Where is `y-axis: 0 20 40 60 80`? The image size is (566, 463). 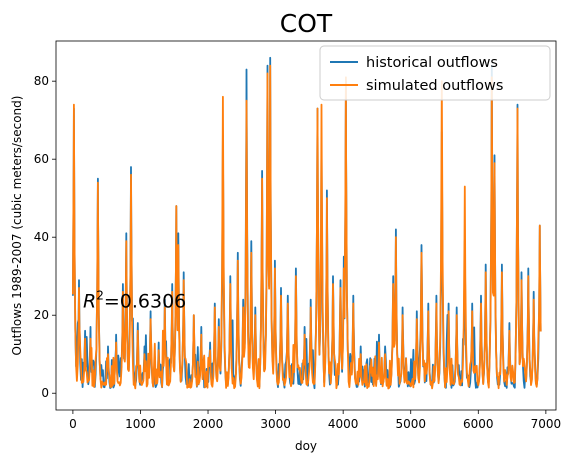 y-axis: 0 20 40 60 80 is located at coordinates (45, 237).